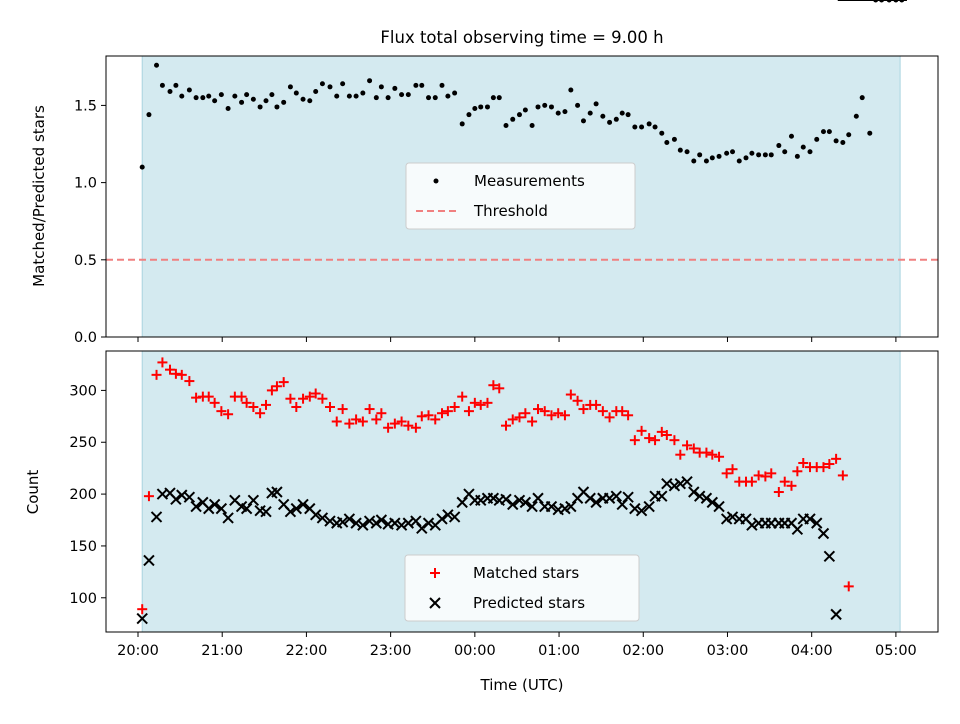  Describe the element at coordinates (510, 211) in the screenshot. I see `legend-threshold-label: Threshold` at that location.